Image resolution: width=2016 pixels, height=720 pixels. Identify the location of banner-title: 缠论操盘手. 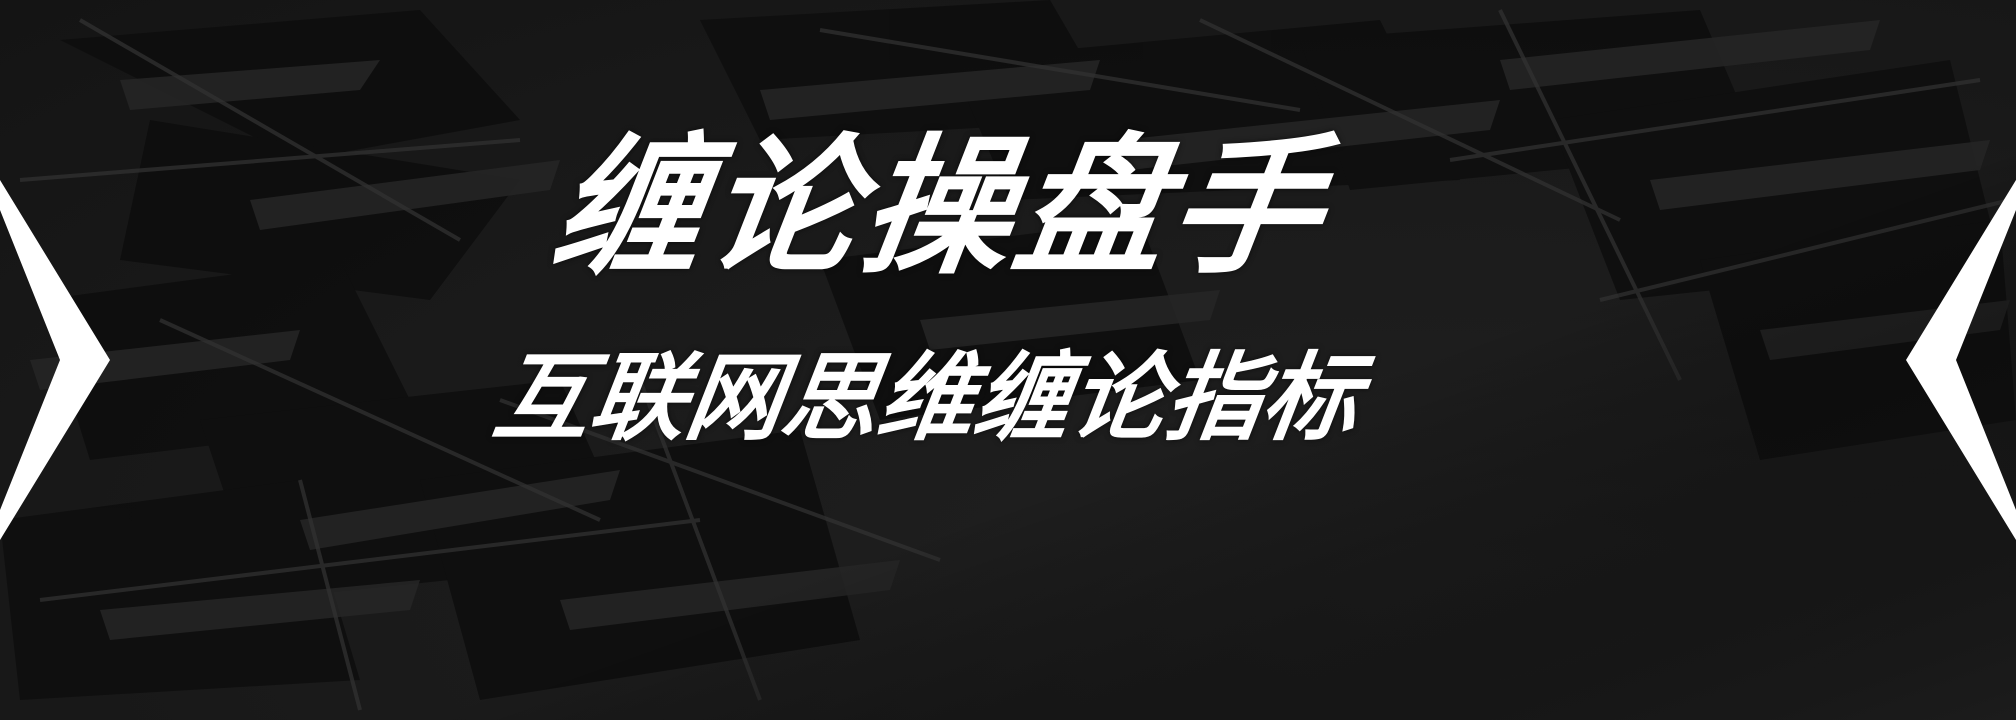
(940, 207).